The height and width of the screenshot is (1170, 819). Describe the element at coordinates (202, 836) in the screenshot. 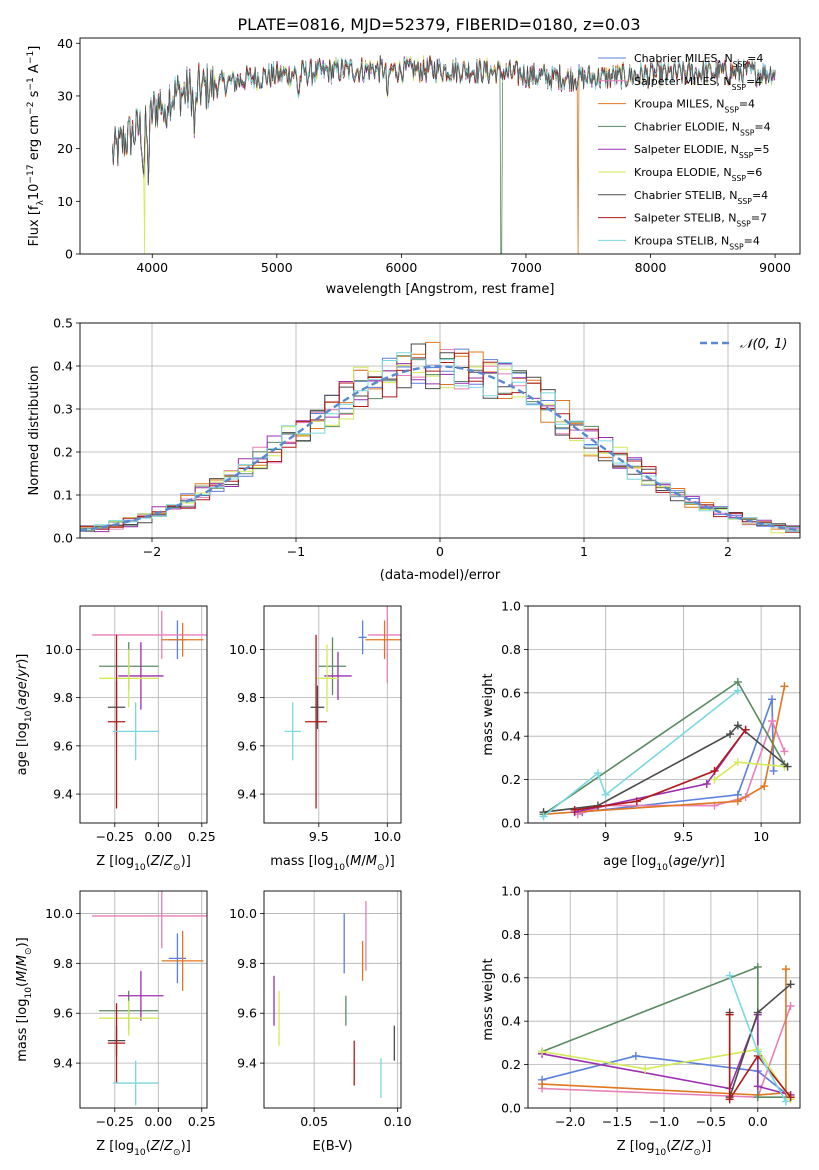

I see `x-tick-label: 0.25` at that location.